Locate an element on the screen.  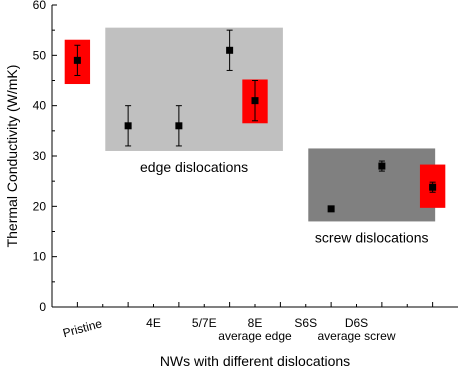
y-axis-title: Thermal Conductivity (W/mK) is located at coordinates (12, 156).